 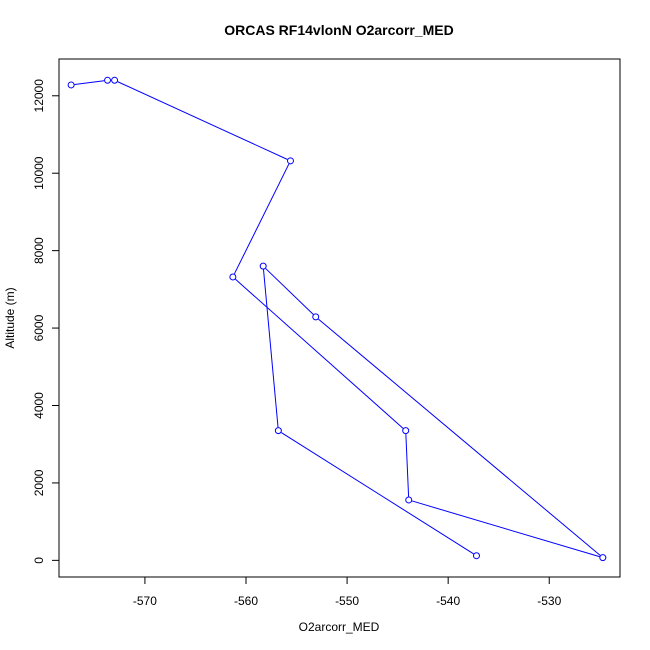 What do you see at coordinates (39, 405) in the screenshot?
I see `y-tick-label: 4000` at bounding box center [39, 405].